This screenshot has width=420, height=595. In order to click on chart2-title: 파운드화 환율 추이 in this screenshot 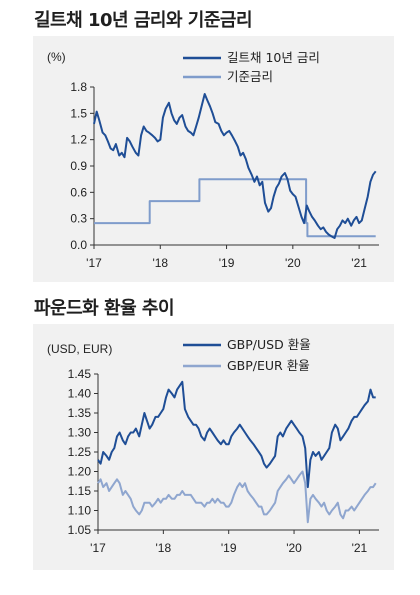, I will do `click(104, 308)`.